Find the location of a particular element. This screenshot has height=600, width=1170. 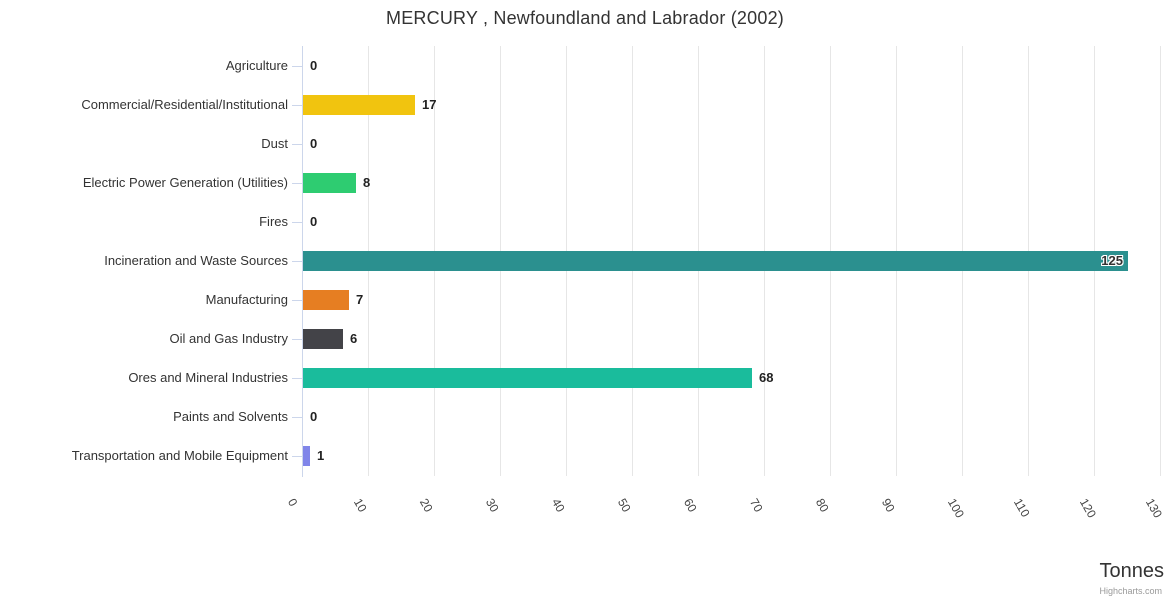

data-label: 8 is located at coordinates (367, 182).